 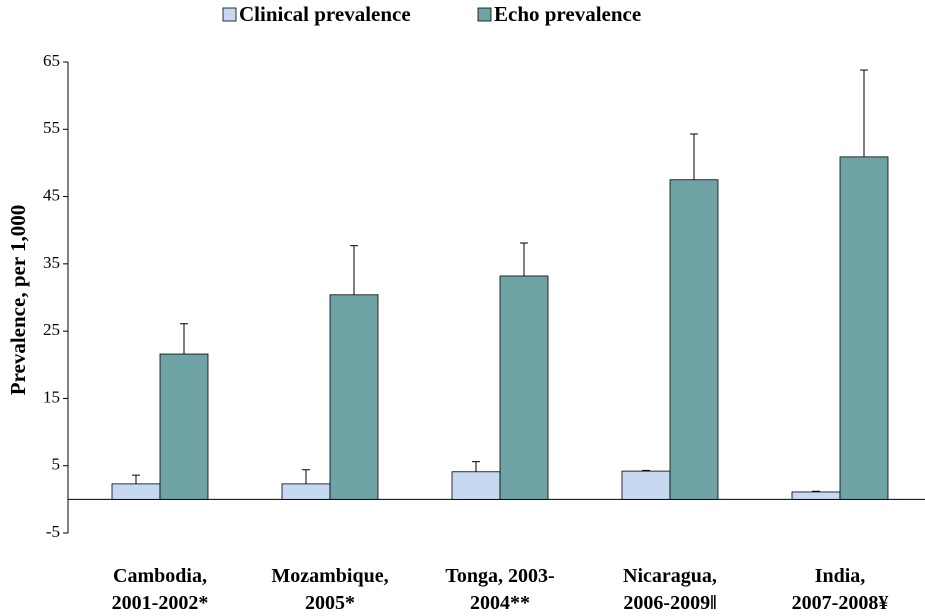 What do you see at coordinates (160, 603) in the screenshot?
I see `x-tick-label-line: 2001-2002*` at bounding box center [160, 603].